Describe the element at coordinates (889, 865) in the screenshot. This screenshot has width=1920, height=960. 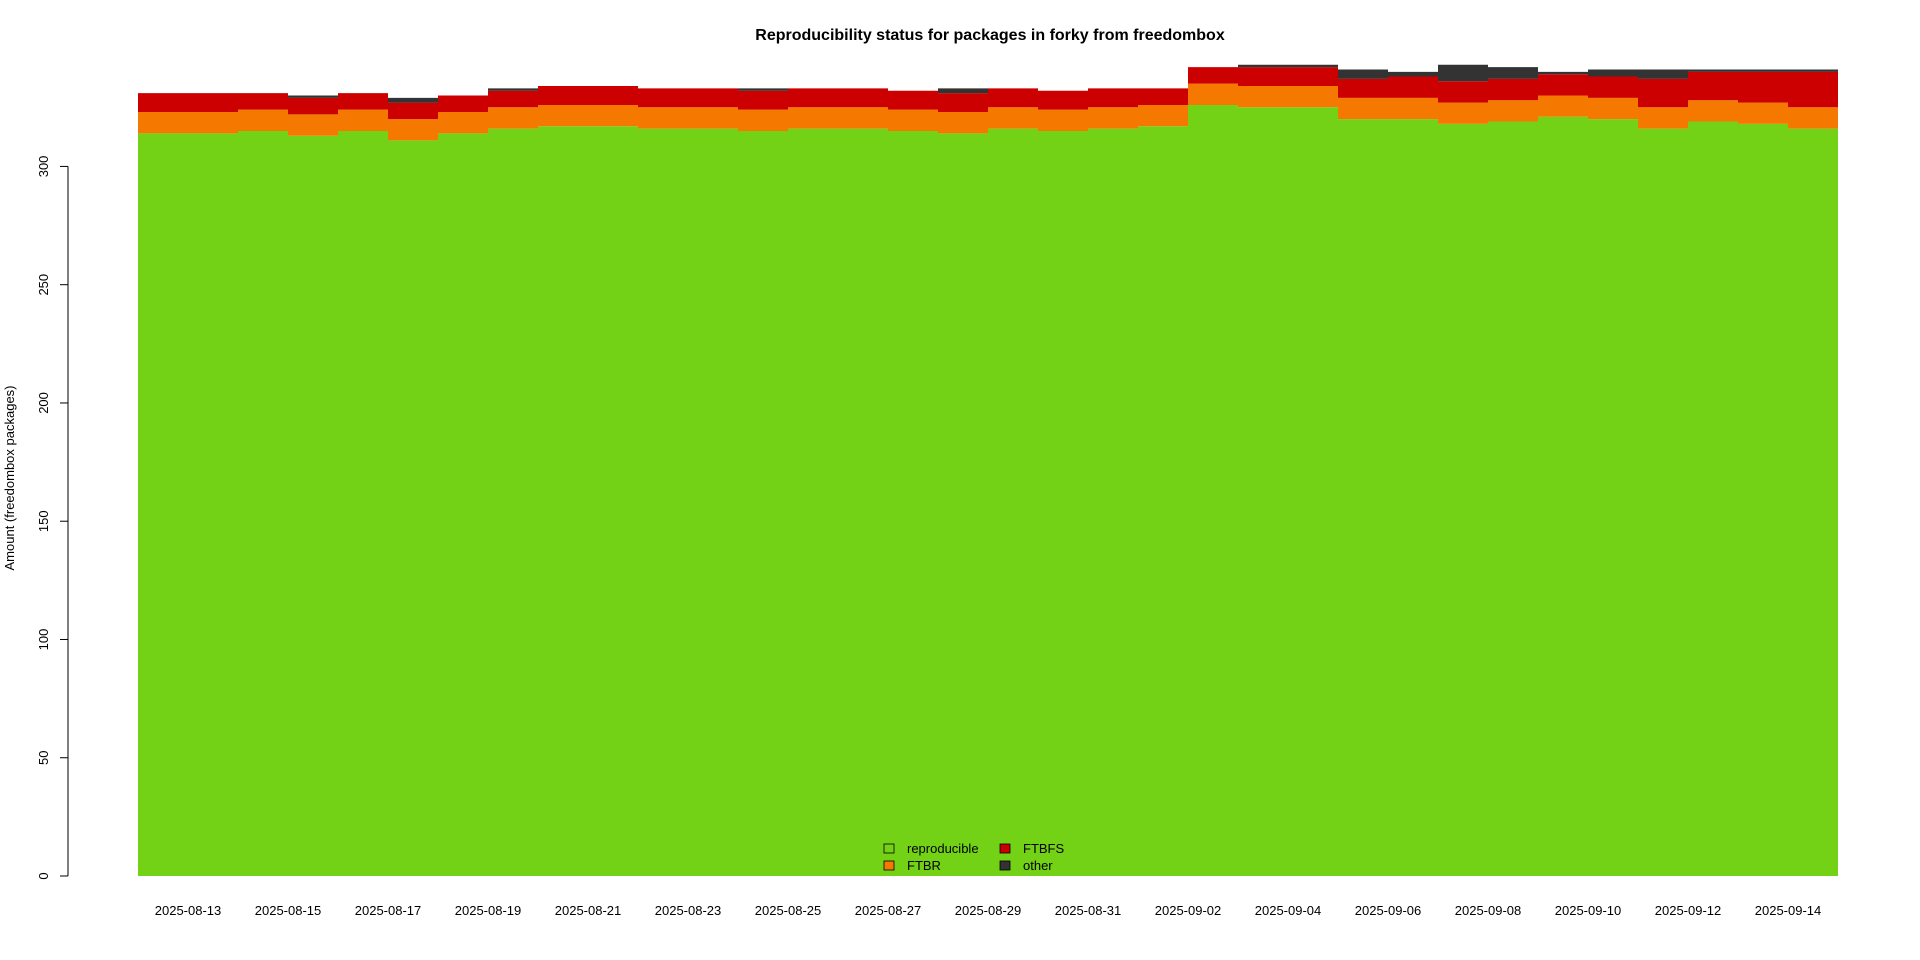
I see `legend-swatch-ftbr` at that location.